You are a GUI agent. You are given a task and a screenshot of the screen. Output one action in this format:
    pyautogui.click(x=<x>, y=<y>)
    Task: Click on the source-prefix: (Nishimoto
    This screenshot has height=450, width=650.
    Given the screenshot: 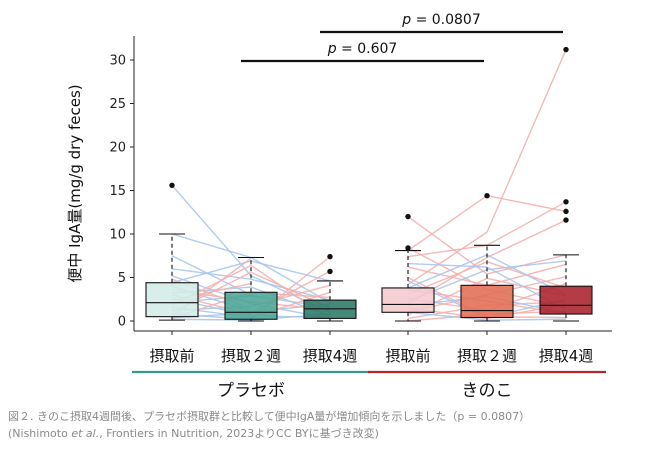 What is the action you would take?
    pyautogui.click(x=40, y=433)
    